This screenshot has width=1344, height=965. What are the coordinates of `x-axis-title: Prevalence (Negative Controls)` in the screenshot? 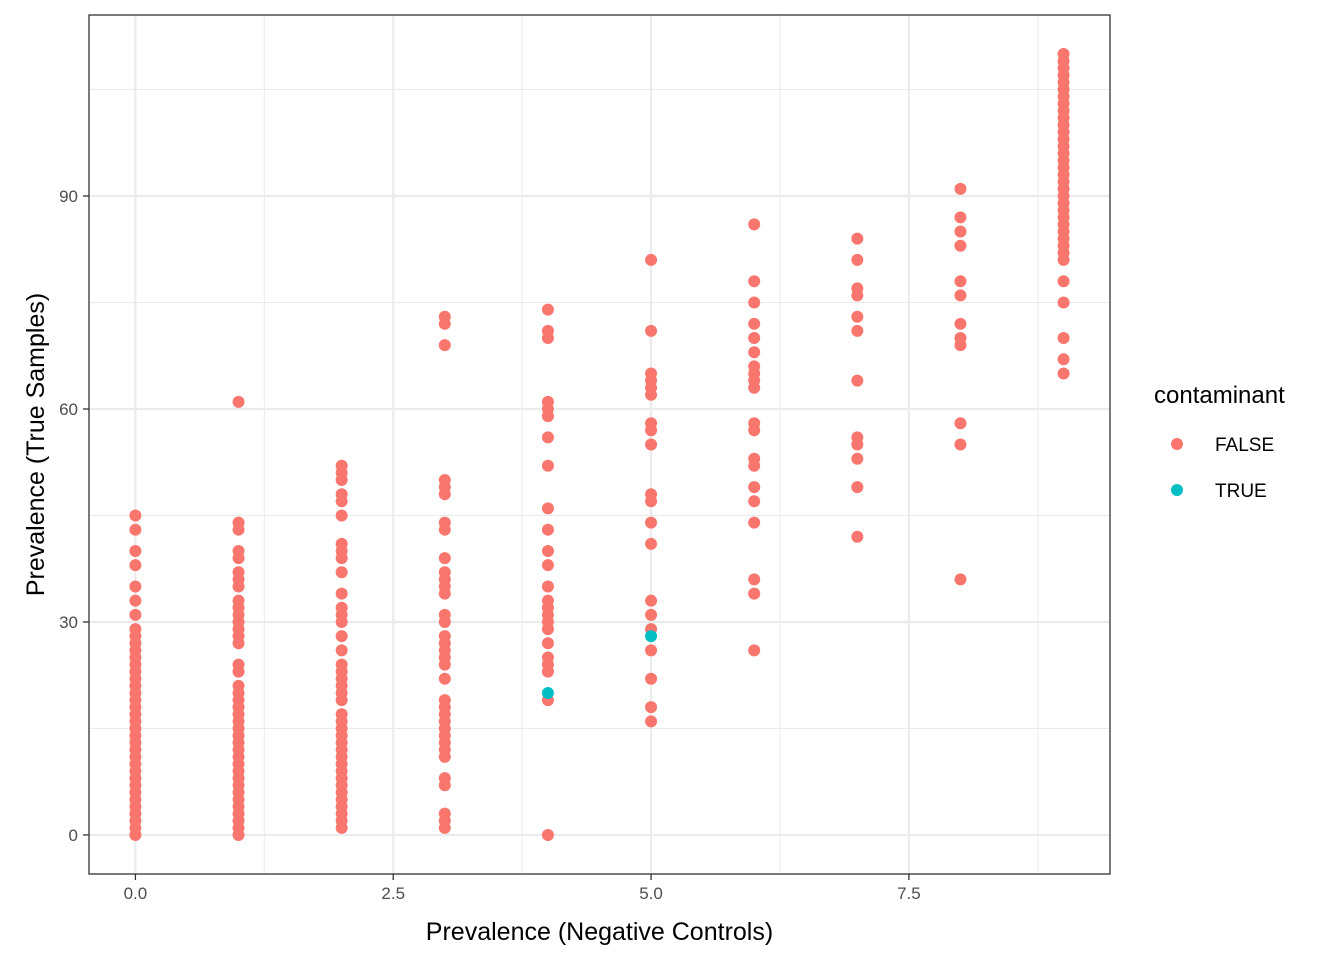 It's located at (599, 932).